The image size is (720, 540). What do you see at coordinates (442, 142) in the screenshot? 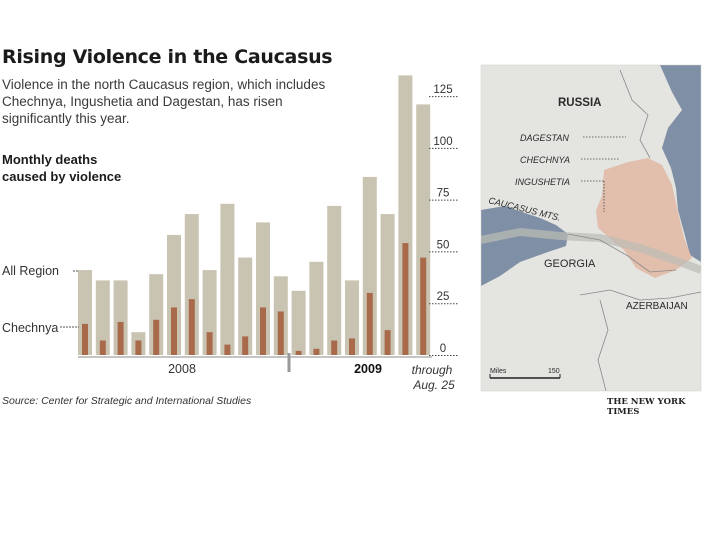
I see `y-tick-label-100: 100` at bounding box center [442, 142].